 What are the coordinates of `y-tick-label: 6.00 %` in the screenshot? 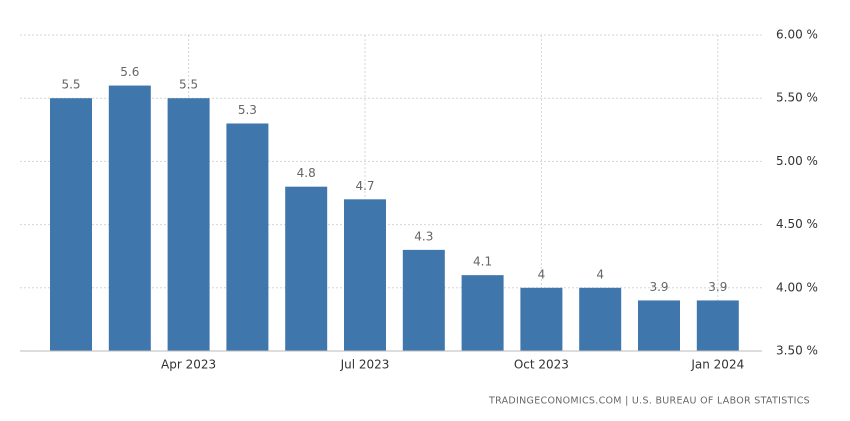 It's located at (797, 35).